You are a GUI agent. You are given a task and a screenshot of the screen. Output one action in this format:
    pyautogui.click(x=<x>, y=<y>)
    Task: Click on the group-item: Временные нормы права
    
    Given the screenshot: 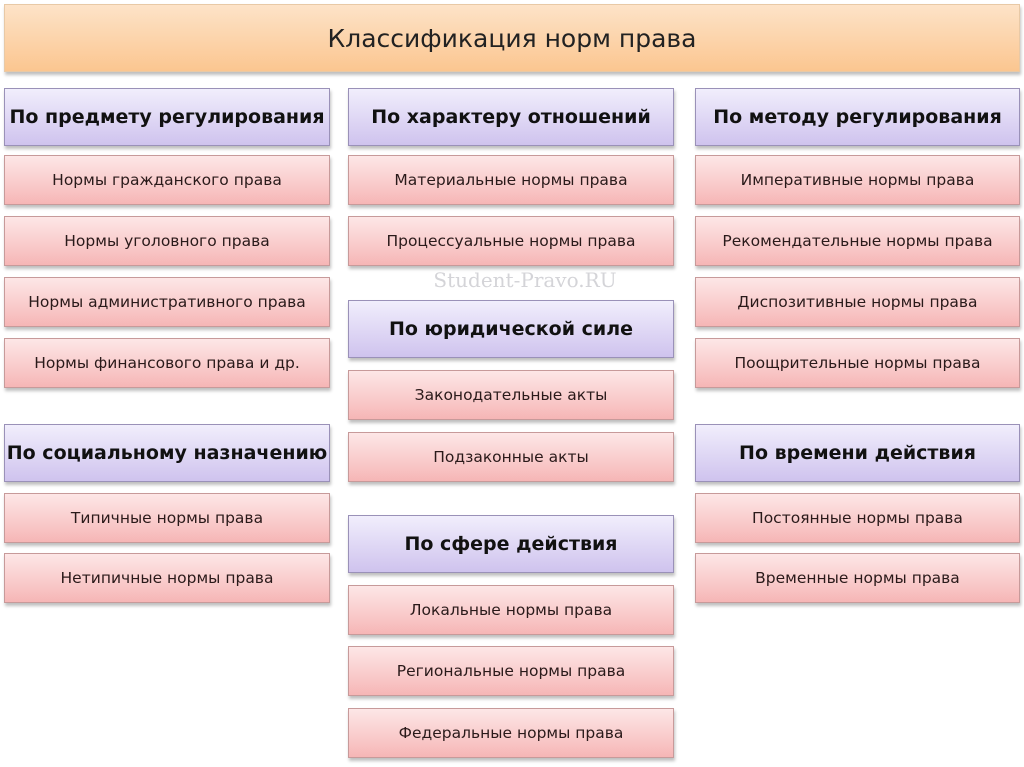 What is the action you would take?
    pyautogui.click(x=857, y=578)
    